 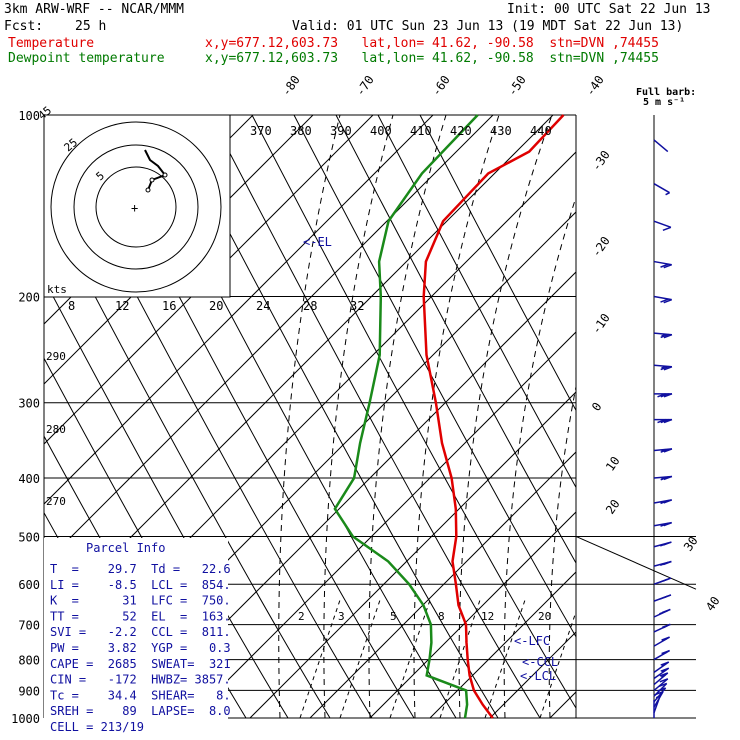 What do you see at coordinates (140, 680) in the screenshot?
I see `parcel-info-row: CIN = -172 HWBZ= 3857.` at bounding box center [140, 680].